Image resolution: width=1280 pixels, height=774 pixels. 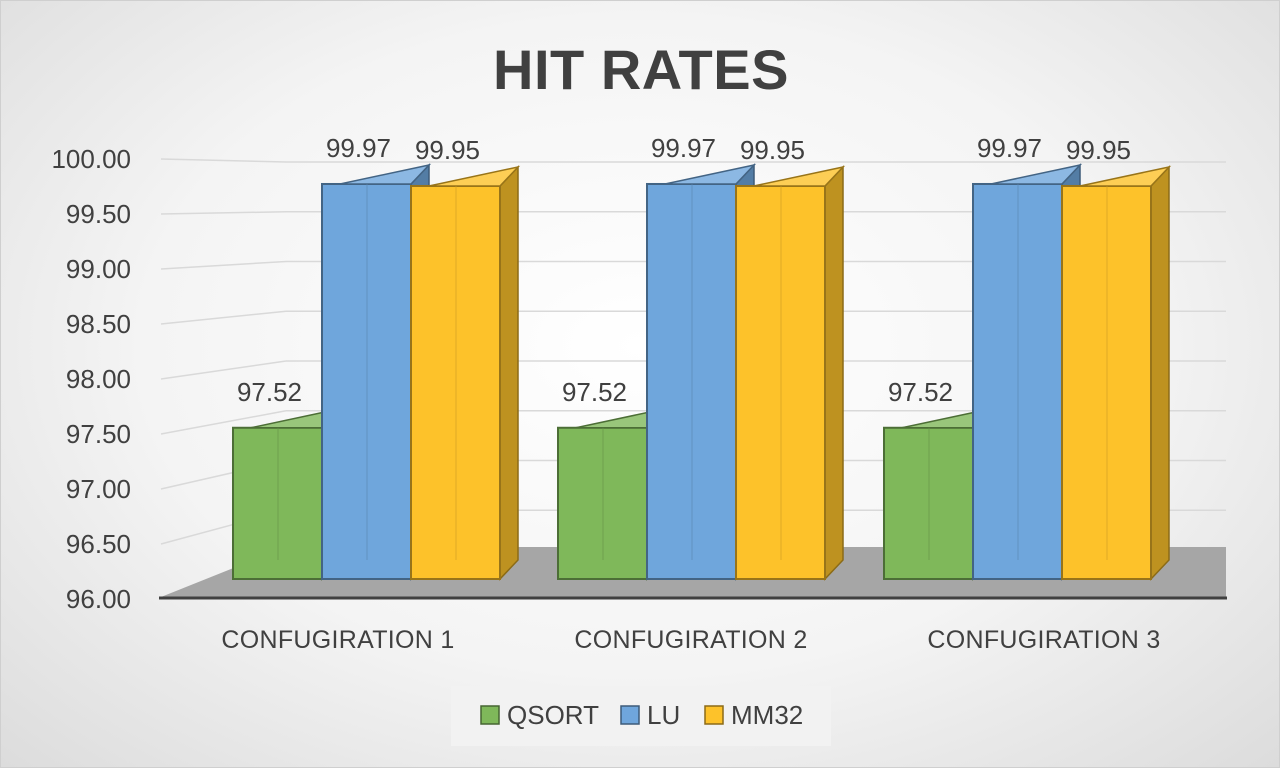 I want to click on category-label: CONFUGIRATION 1, so click(x=337, y=640).